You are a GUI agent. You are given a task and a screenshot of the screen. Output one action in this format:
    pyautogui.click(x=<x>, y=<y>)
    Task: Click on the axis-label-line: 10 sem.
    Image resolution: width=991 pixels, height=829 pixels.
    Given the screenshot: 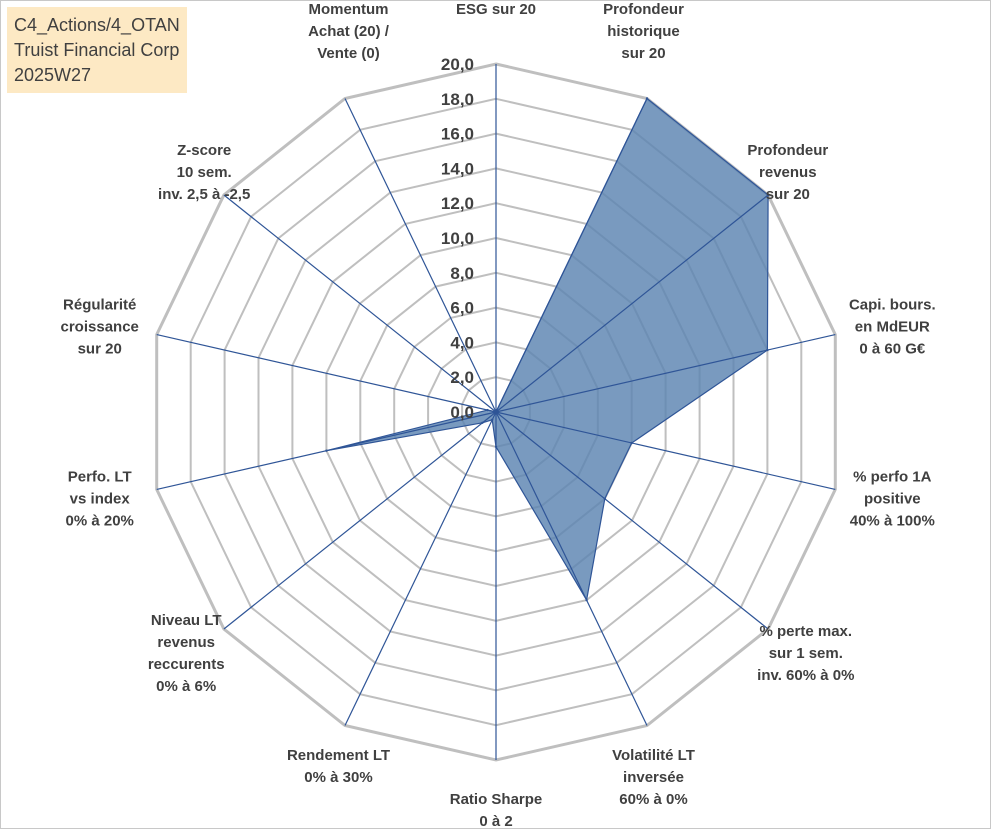 What is the action you would take?
    pyautogui.click(x=204, y=172)
    